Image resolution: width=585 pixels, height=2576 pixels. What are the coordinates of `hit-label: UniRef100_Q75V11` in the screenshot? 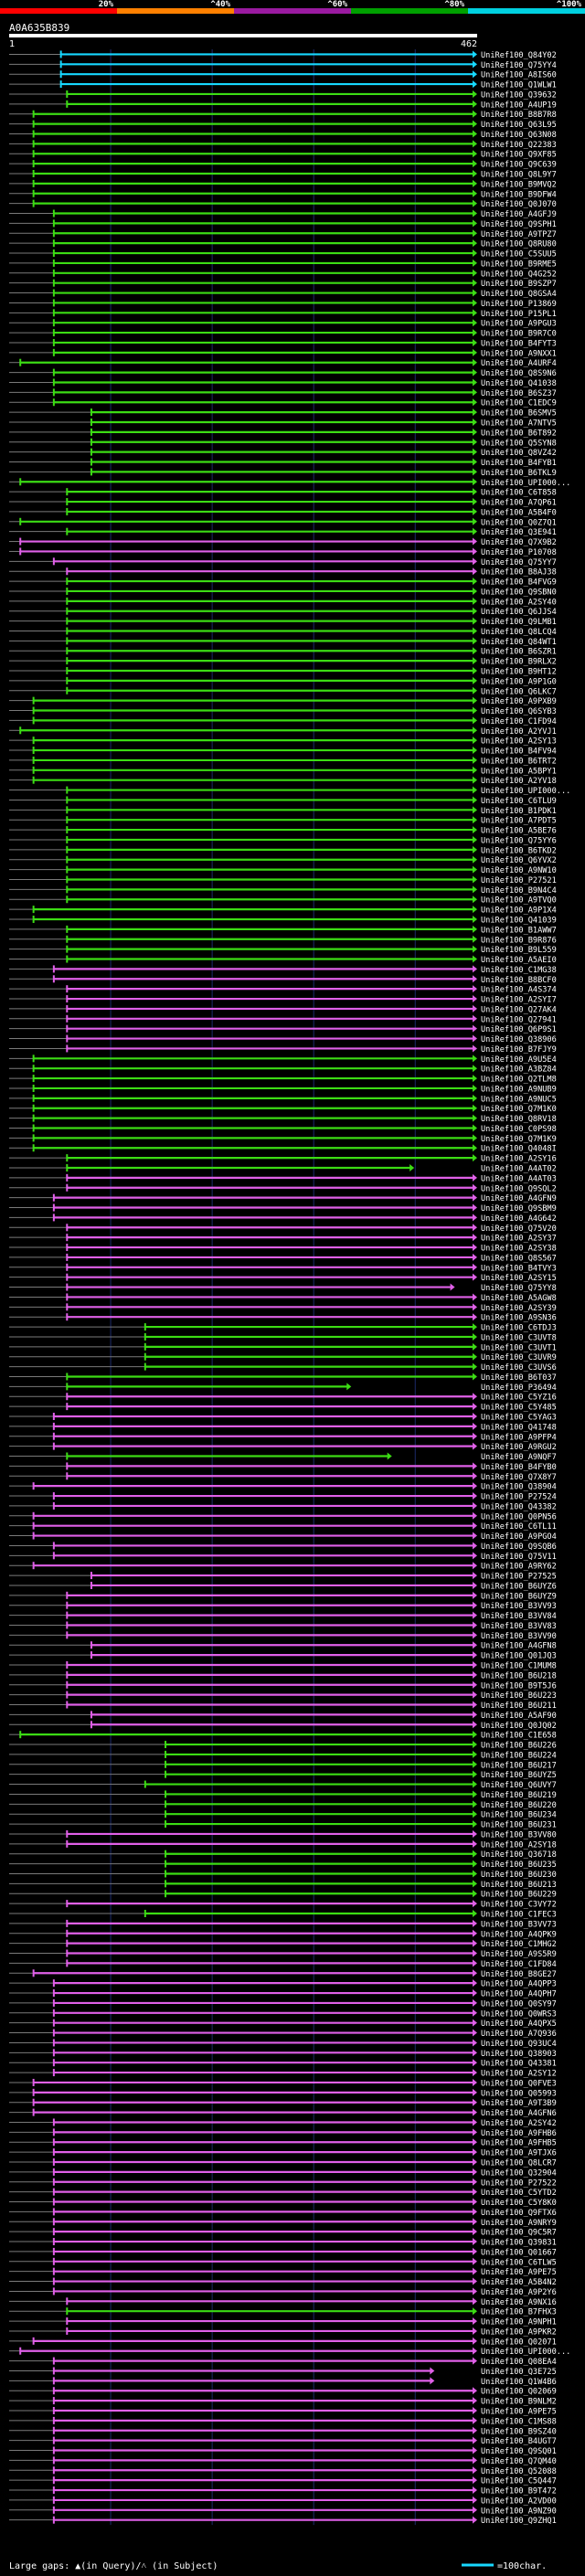 It's located at (519, 1557).